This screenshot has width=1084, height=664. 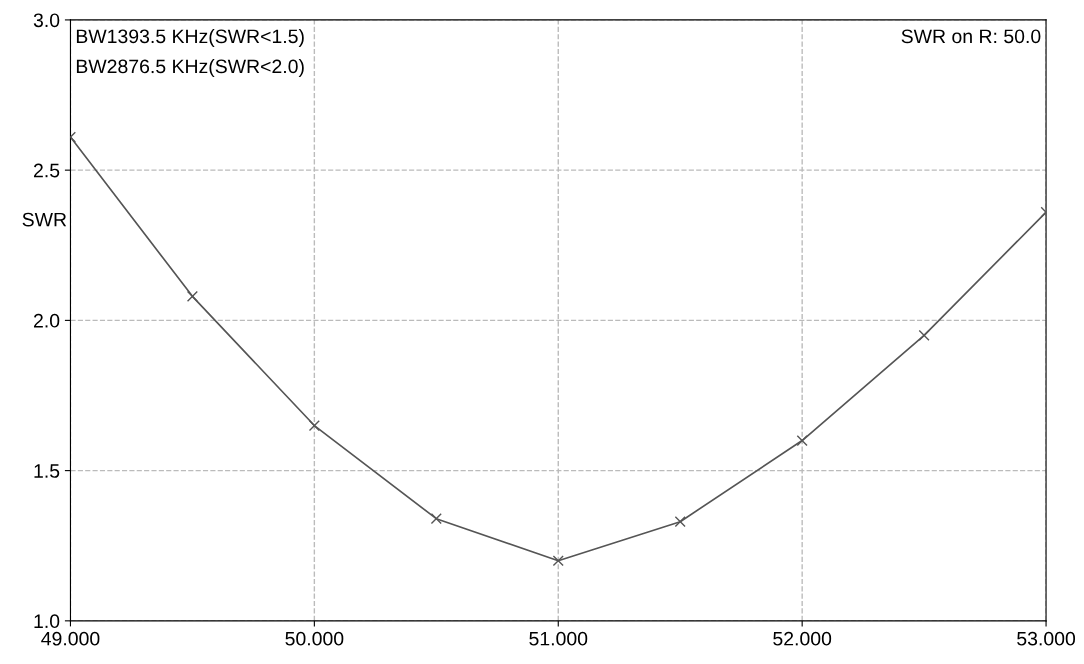 I want to click on x-tick-label: 49.000, so click(x=70, y=638).